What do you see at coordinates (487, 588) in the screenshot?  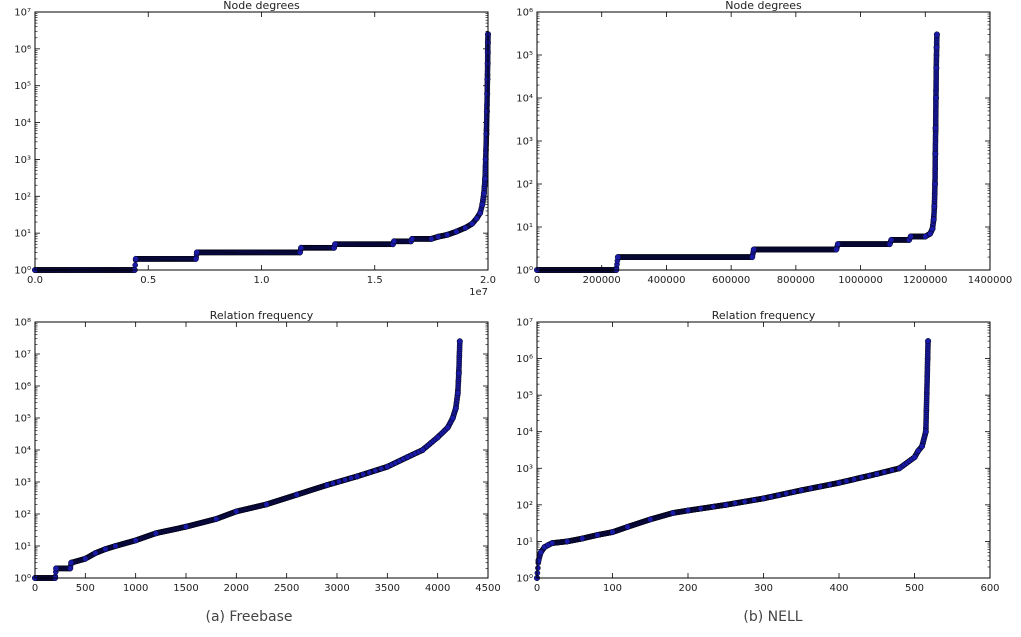 I see `x-tick-label: 4500` at bounding box center [487, 588].